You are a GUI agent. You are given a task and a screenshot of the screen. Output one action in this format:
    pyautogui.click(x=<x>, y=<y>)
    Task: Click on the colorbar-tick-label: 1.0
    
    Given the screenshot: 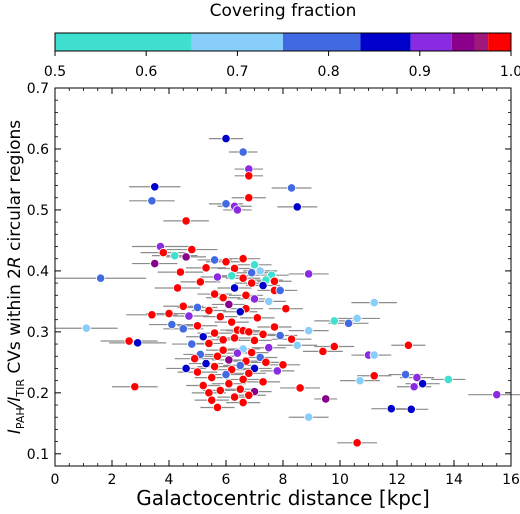 What is the action you would take?
    pyautogui.click(x=510, y=72)
    